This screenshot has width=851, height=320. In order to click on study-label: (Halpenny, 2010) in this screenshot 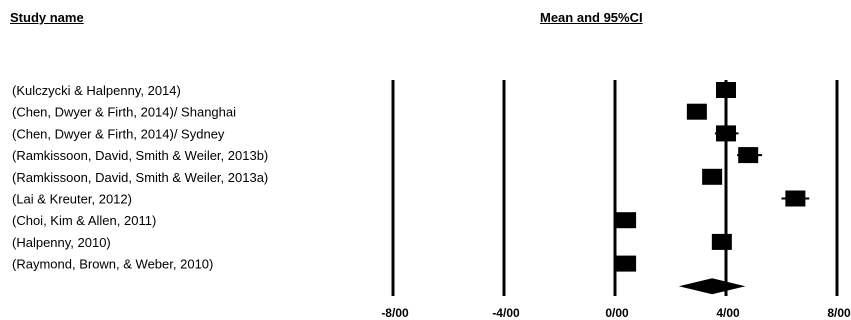, I will do `click(61, 242)`.